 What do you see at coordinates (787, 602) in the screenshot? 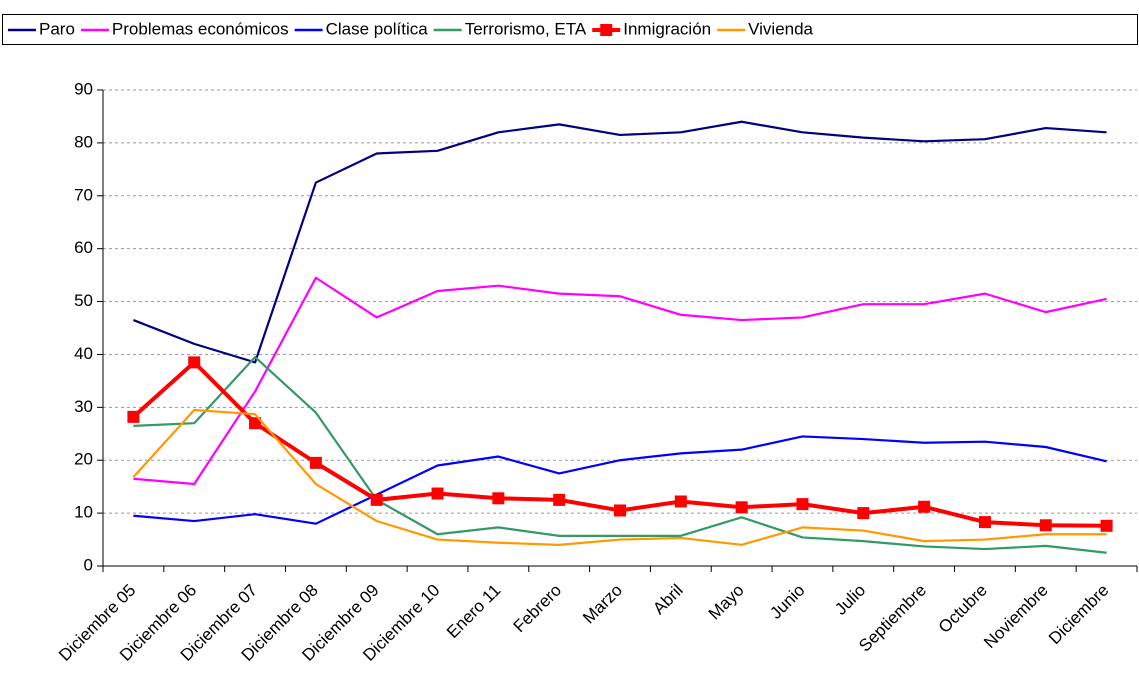
I see `x-tick-label: Junio` at bounding box center [787, 602].